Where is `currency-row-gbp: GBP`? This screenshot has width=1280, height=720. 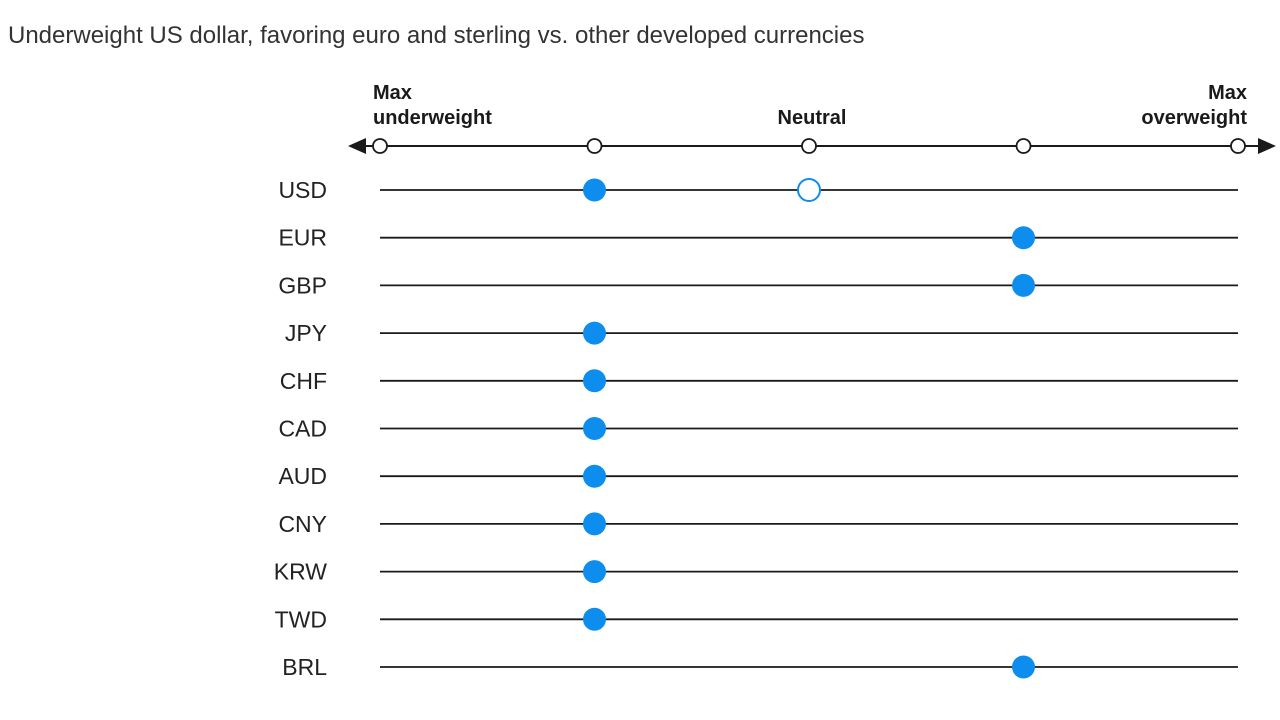
currency-row-gbp: GBP is located at coordinates (758, 285).